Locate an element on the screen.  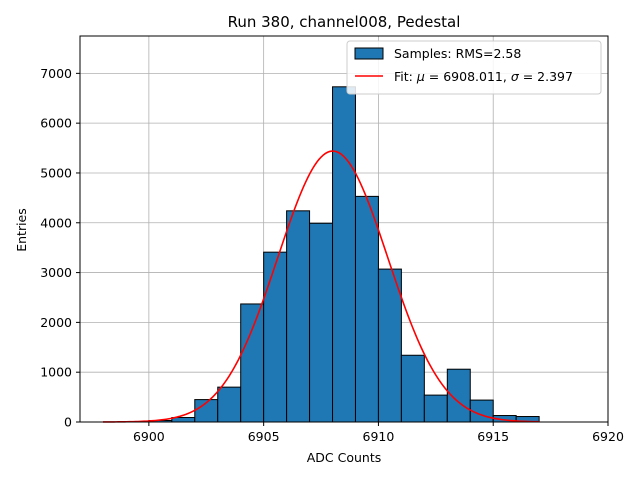
legend-fit-mu-symbol: μ is located at coordinates (420, 76).